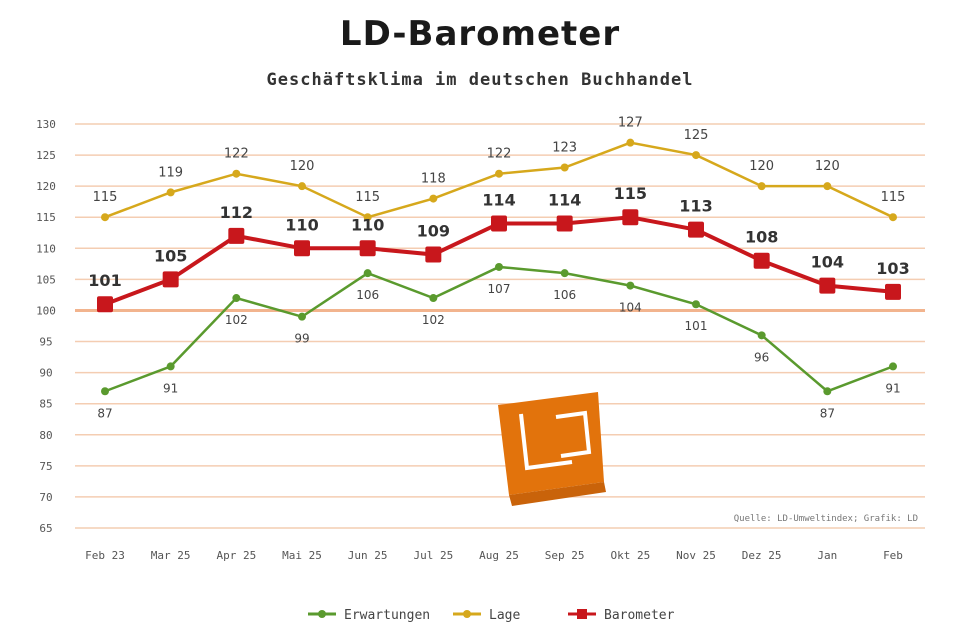  What do you see at coordinates (46, 310) in the screenshot?
I see `y-tick-label: 100` at bounding box center [46, 310].